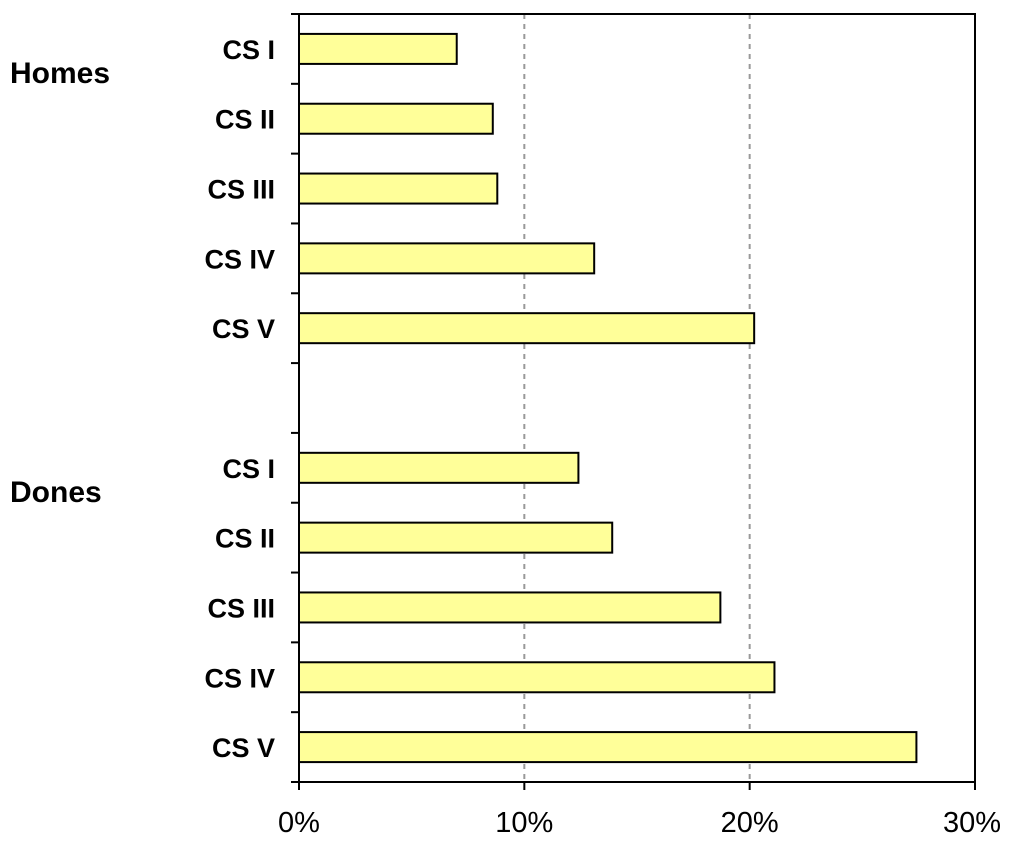 Image resolution: width=1009 pixels, height=847 pixels. Describe the element at coordinates (750, 823) in the screenshot. I see `x-tick-label: 20%` at that location.